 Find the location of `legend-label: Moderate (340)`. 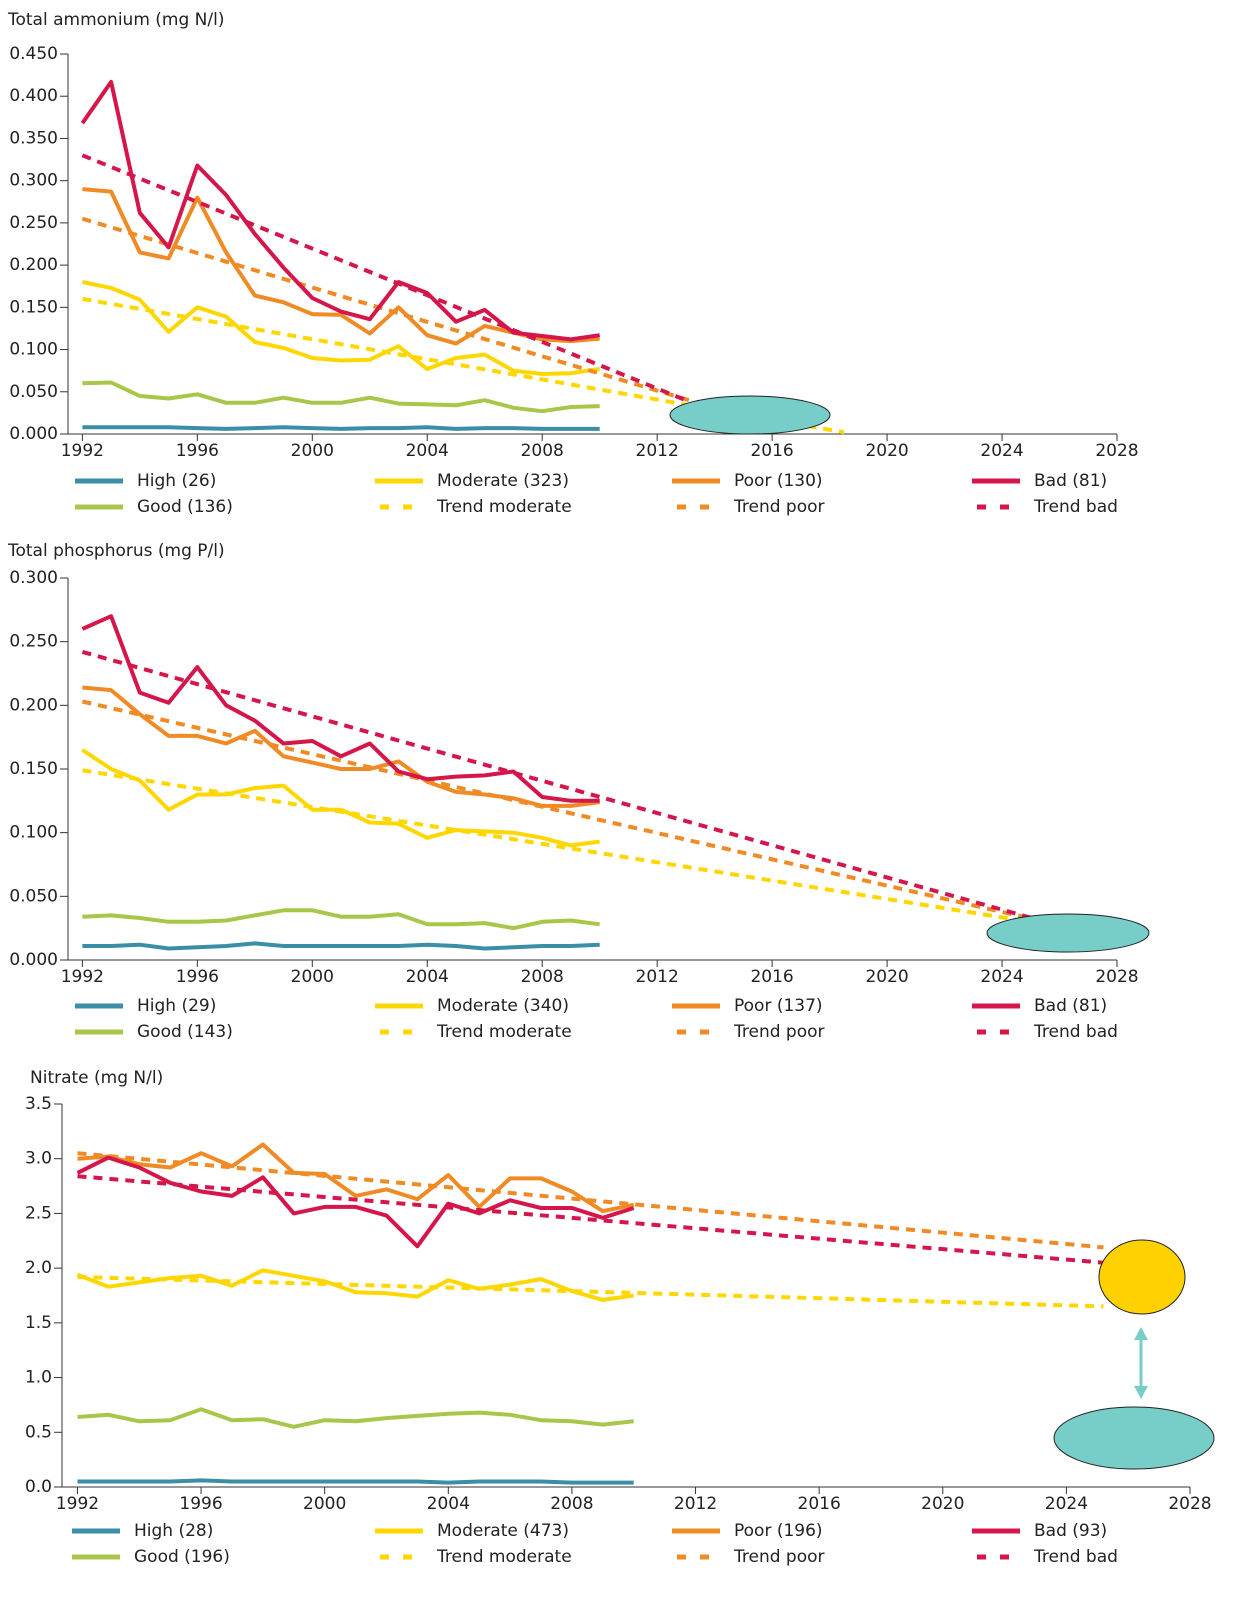

legend-label: Moderate (340) is located at coordinates (503, 1006).